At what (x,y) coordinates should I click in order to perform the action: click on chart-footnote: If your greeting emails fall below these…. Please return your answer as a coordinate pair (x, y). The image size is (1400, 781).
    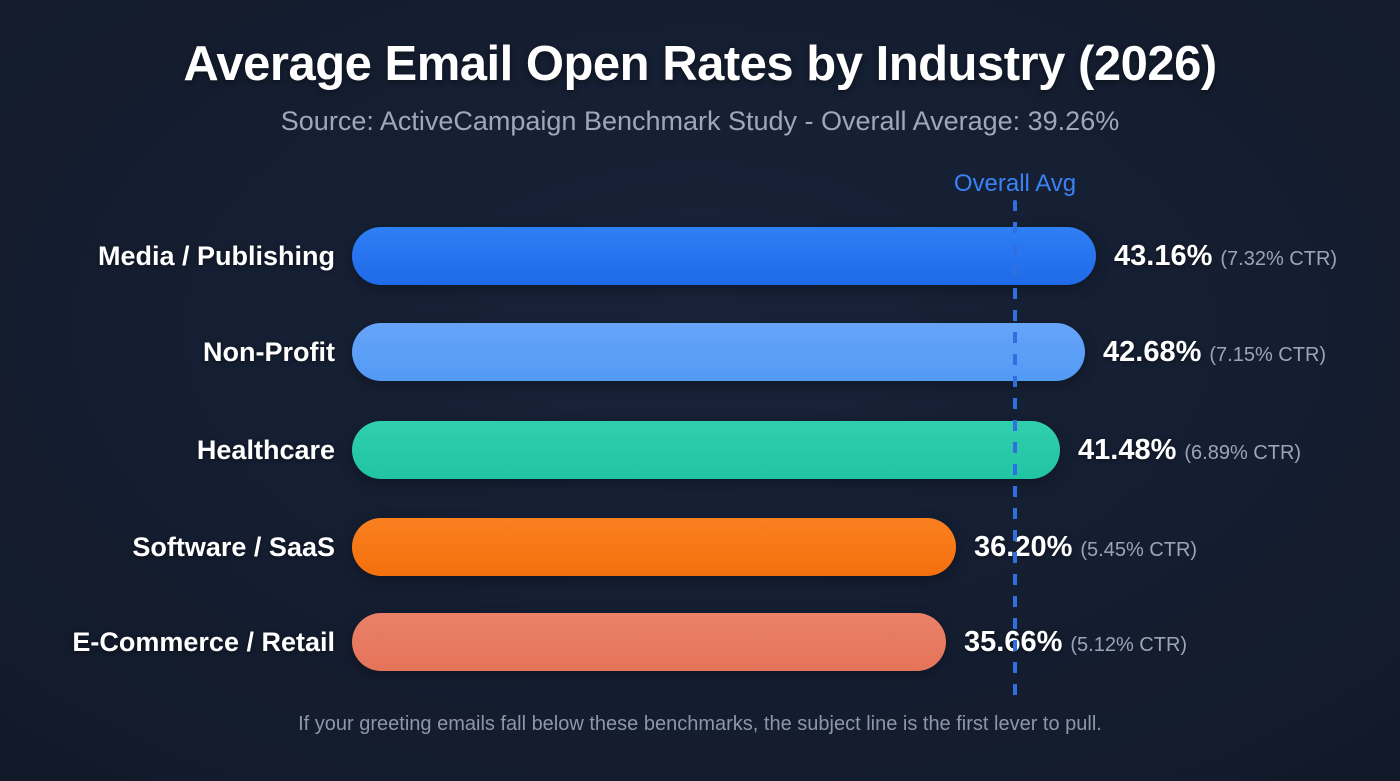
    Looking at the image, I should click on (700, 724).